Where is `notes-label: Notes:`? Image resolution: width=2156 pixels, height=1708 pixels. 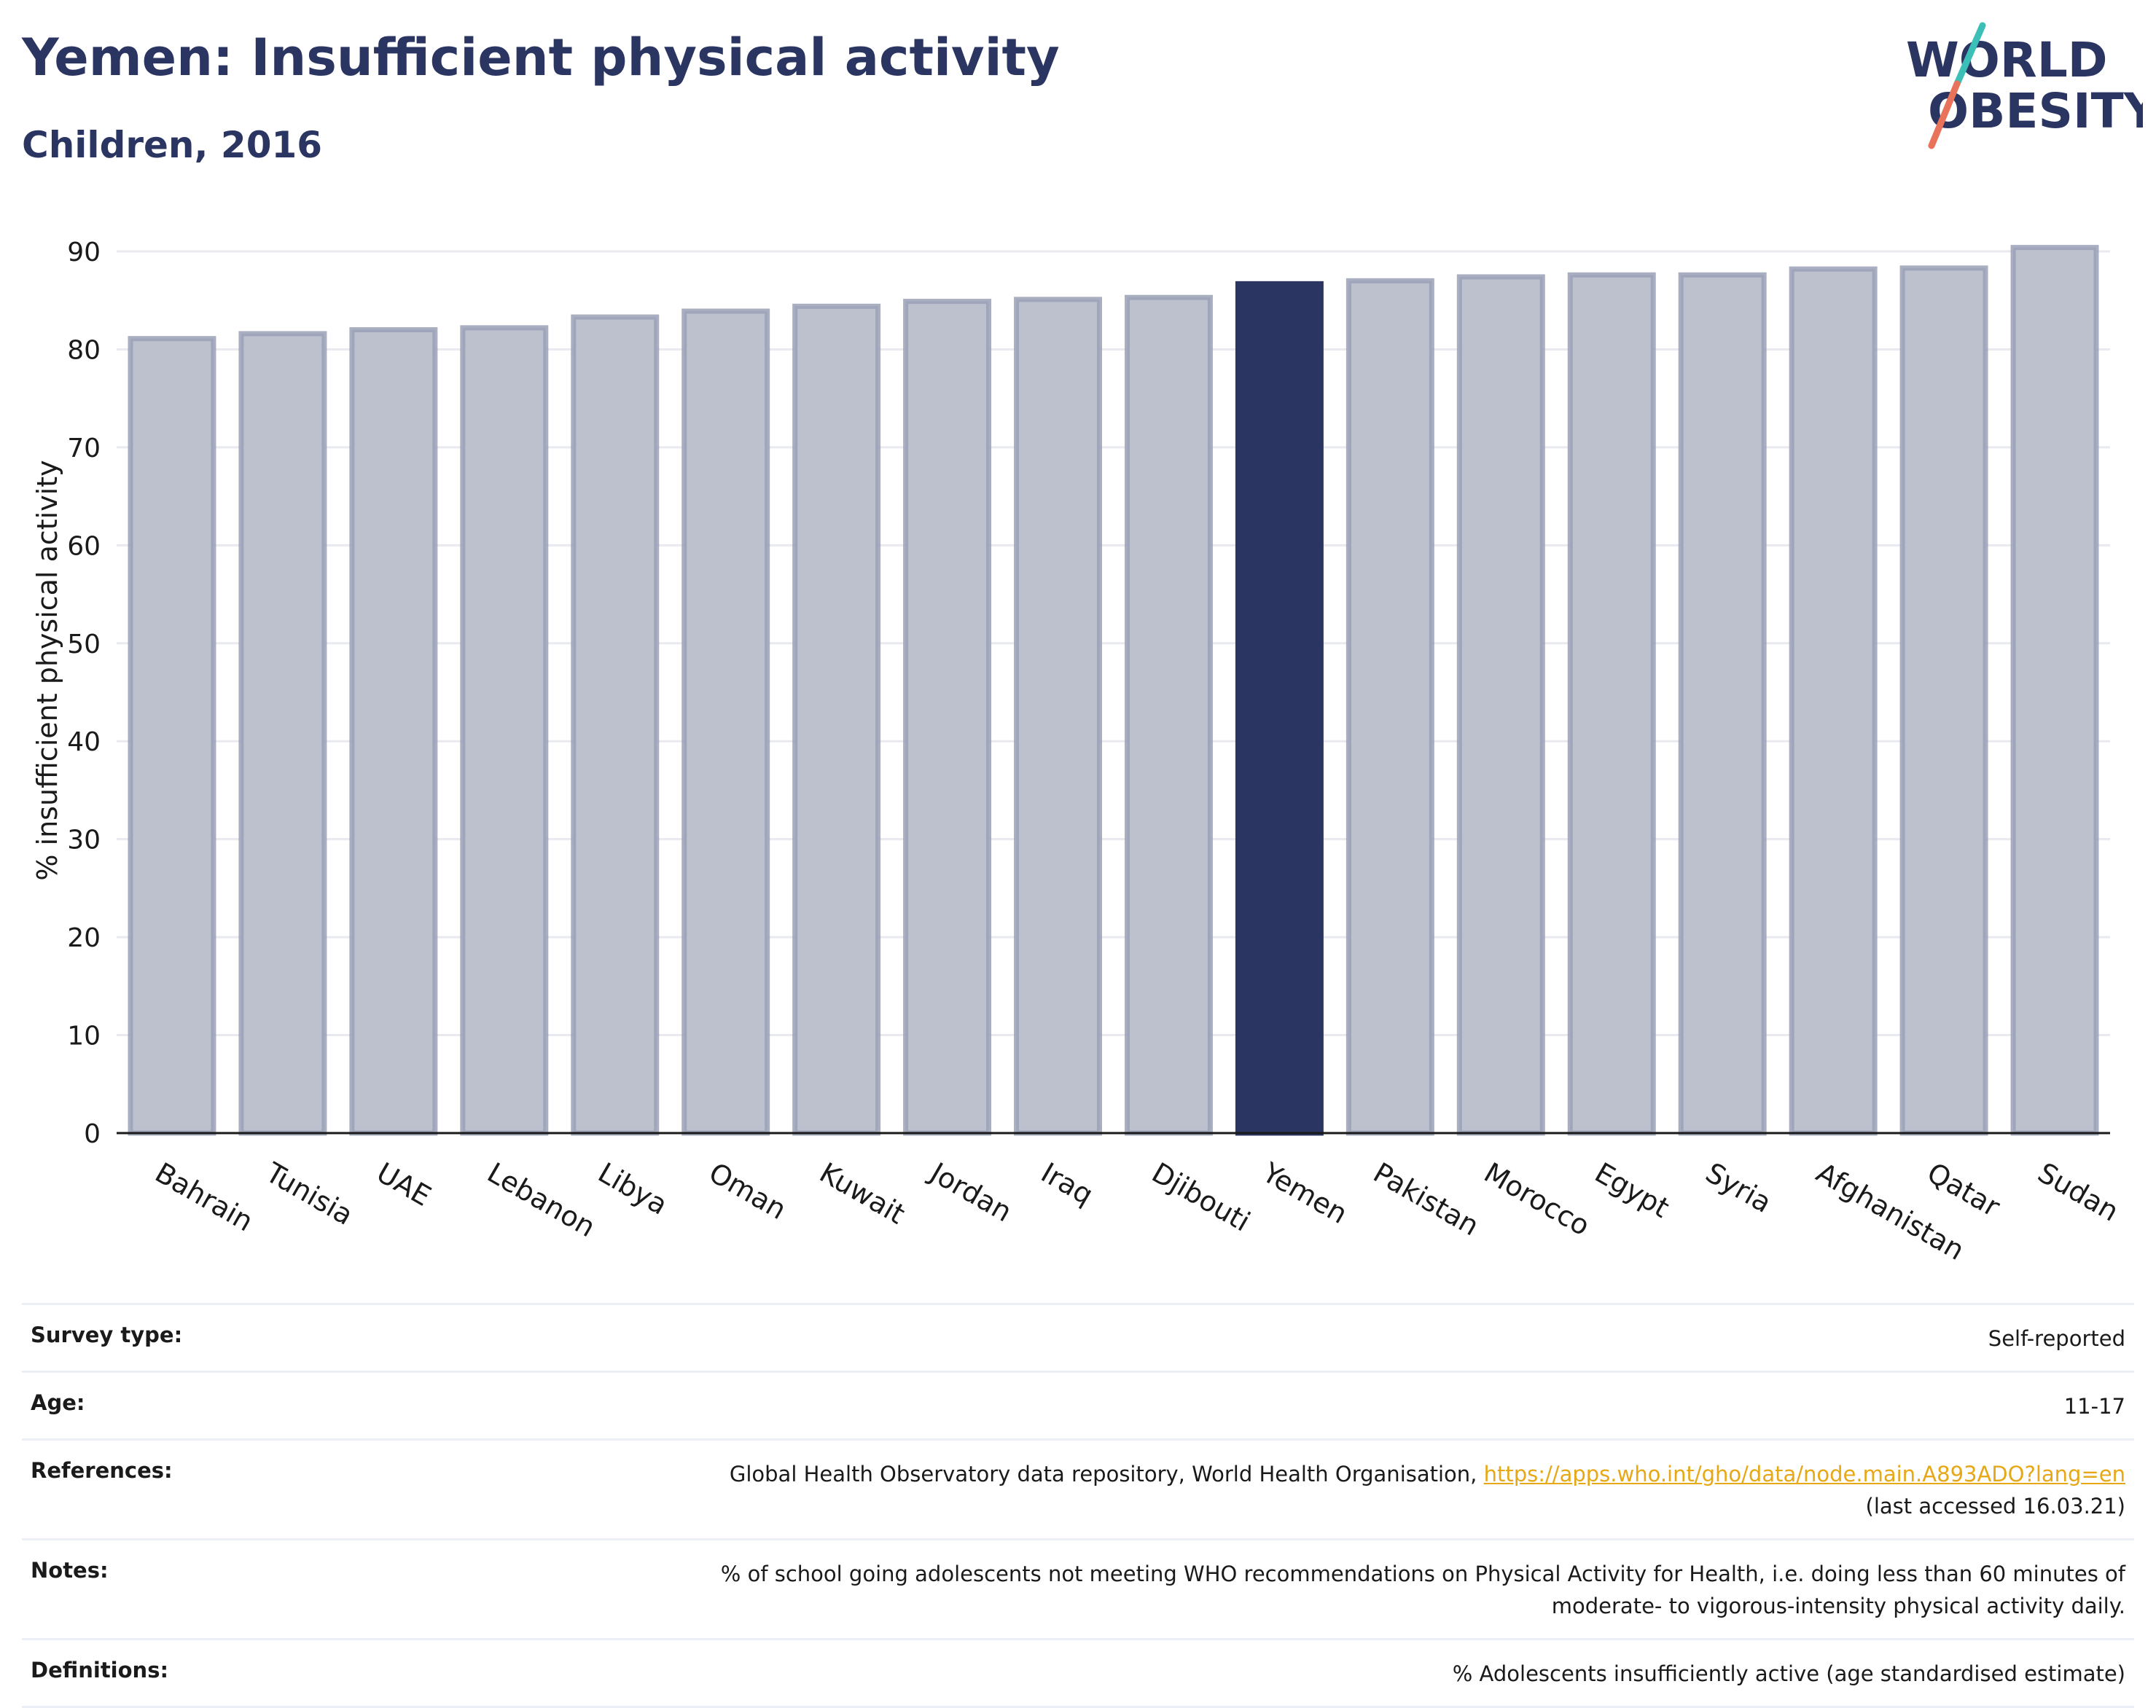 notes-label: Notes: is located at coordinates (70, 1570).